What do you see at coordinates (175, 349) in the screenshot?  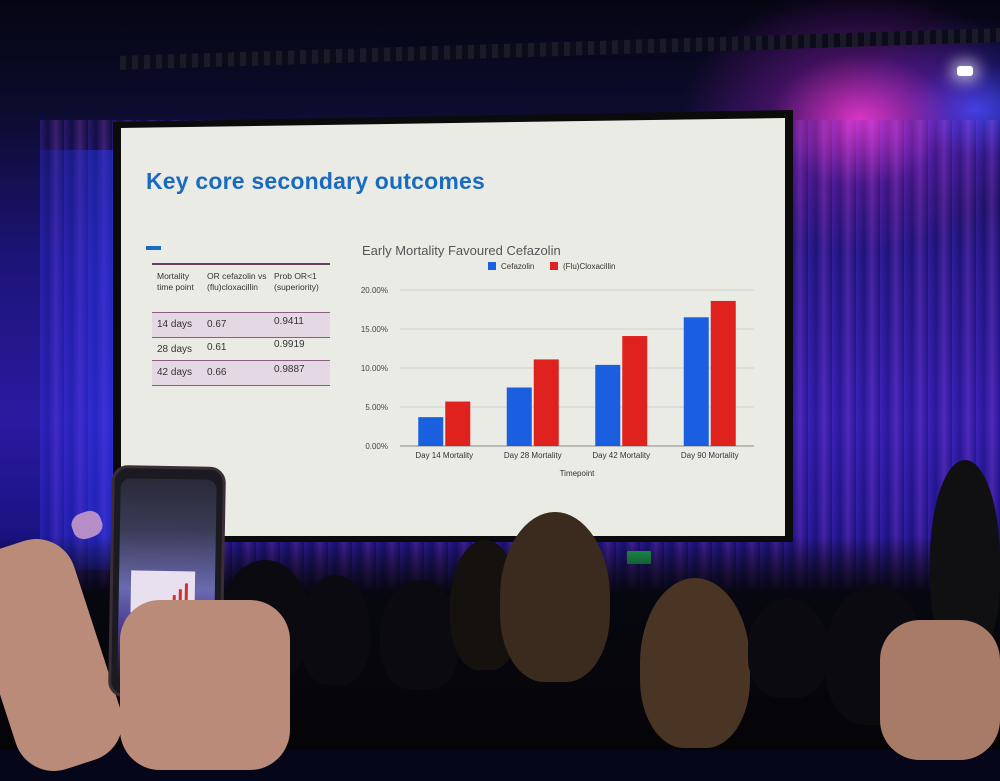 I see `table-cell: 28 days` at bounding box center [175, 349].